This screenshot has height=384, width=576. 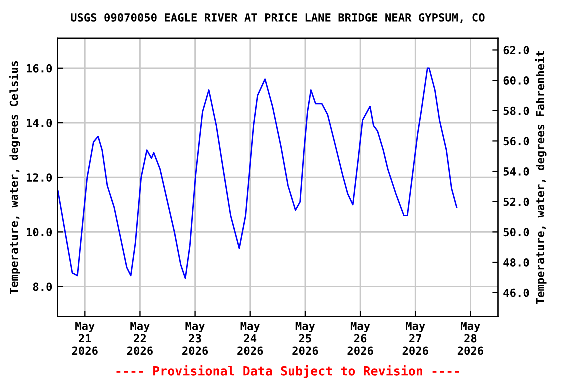 What do you see at coordinates (39, 68) in the screenshot?
I see `y-tick-label: 16.0` at bounding box center [39, 68].